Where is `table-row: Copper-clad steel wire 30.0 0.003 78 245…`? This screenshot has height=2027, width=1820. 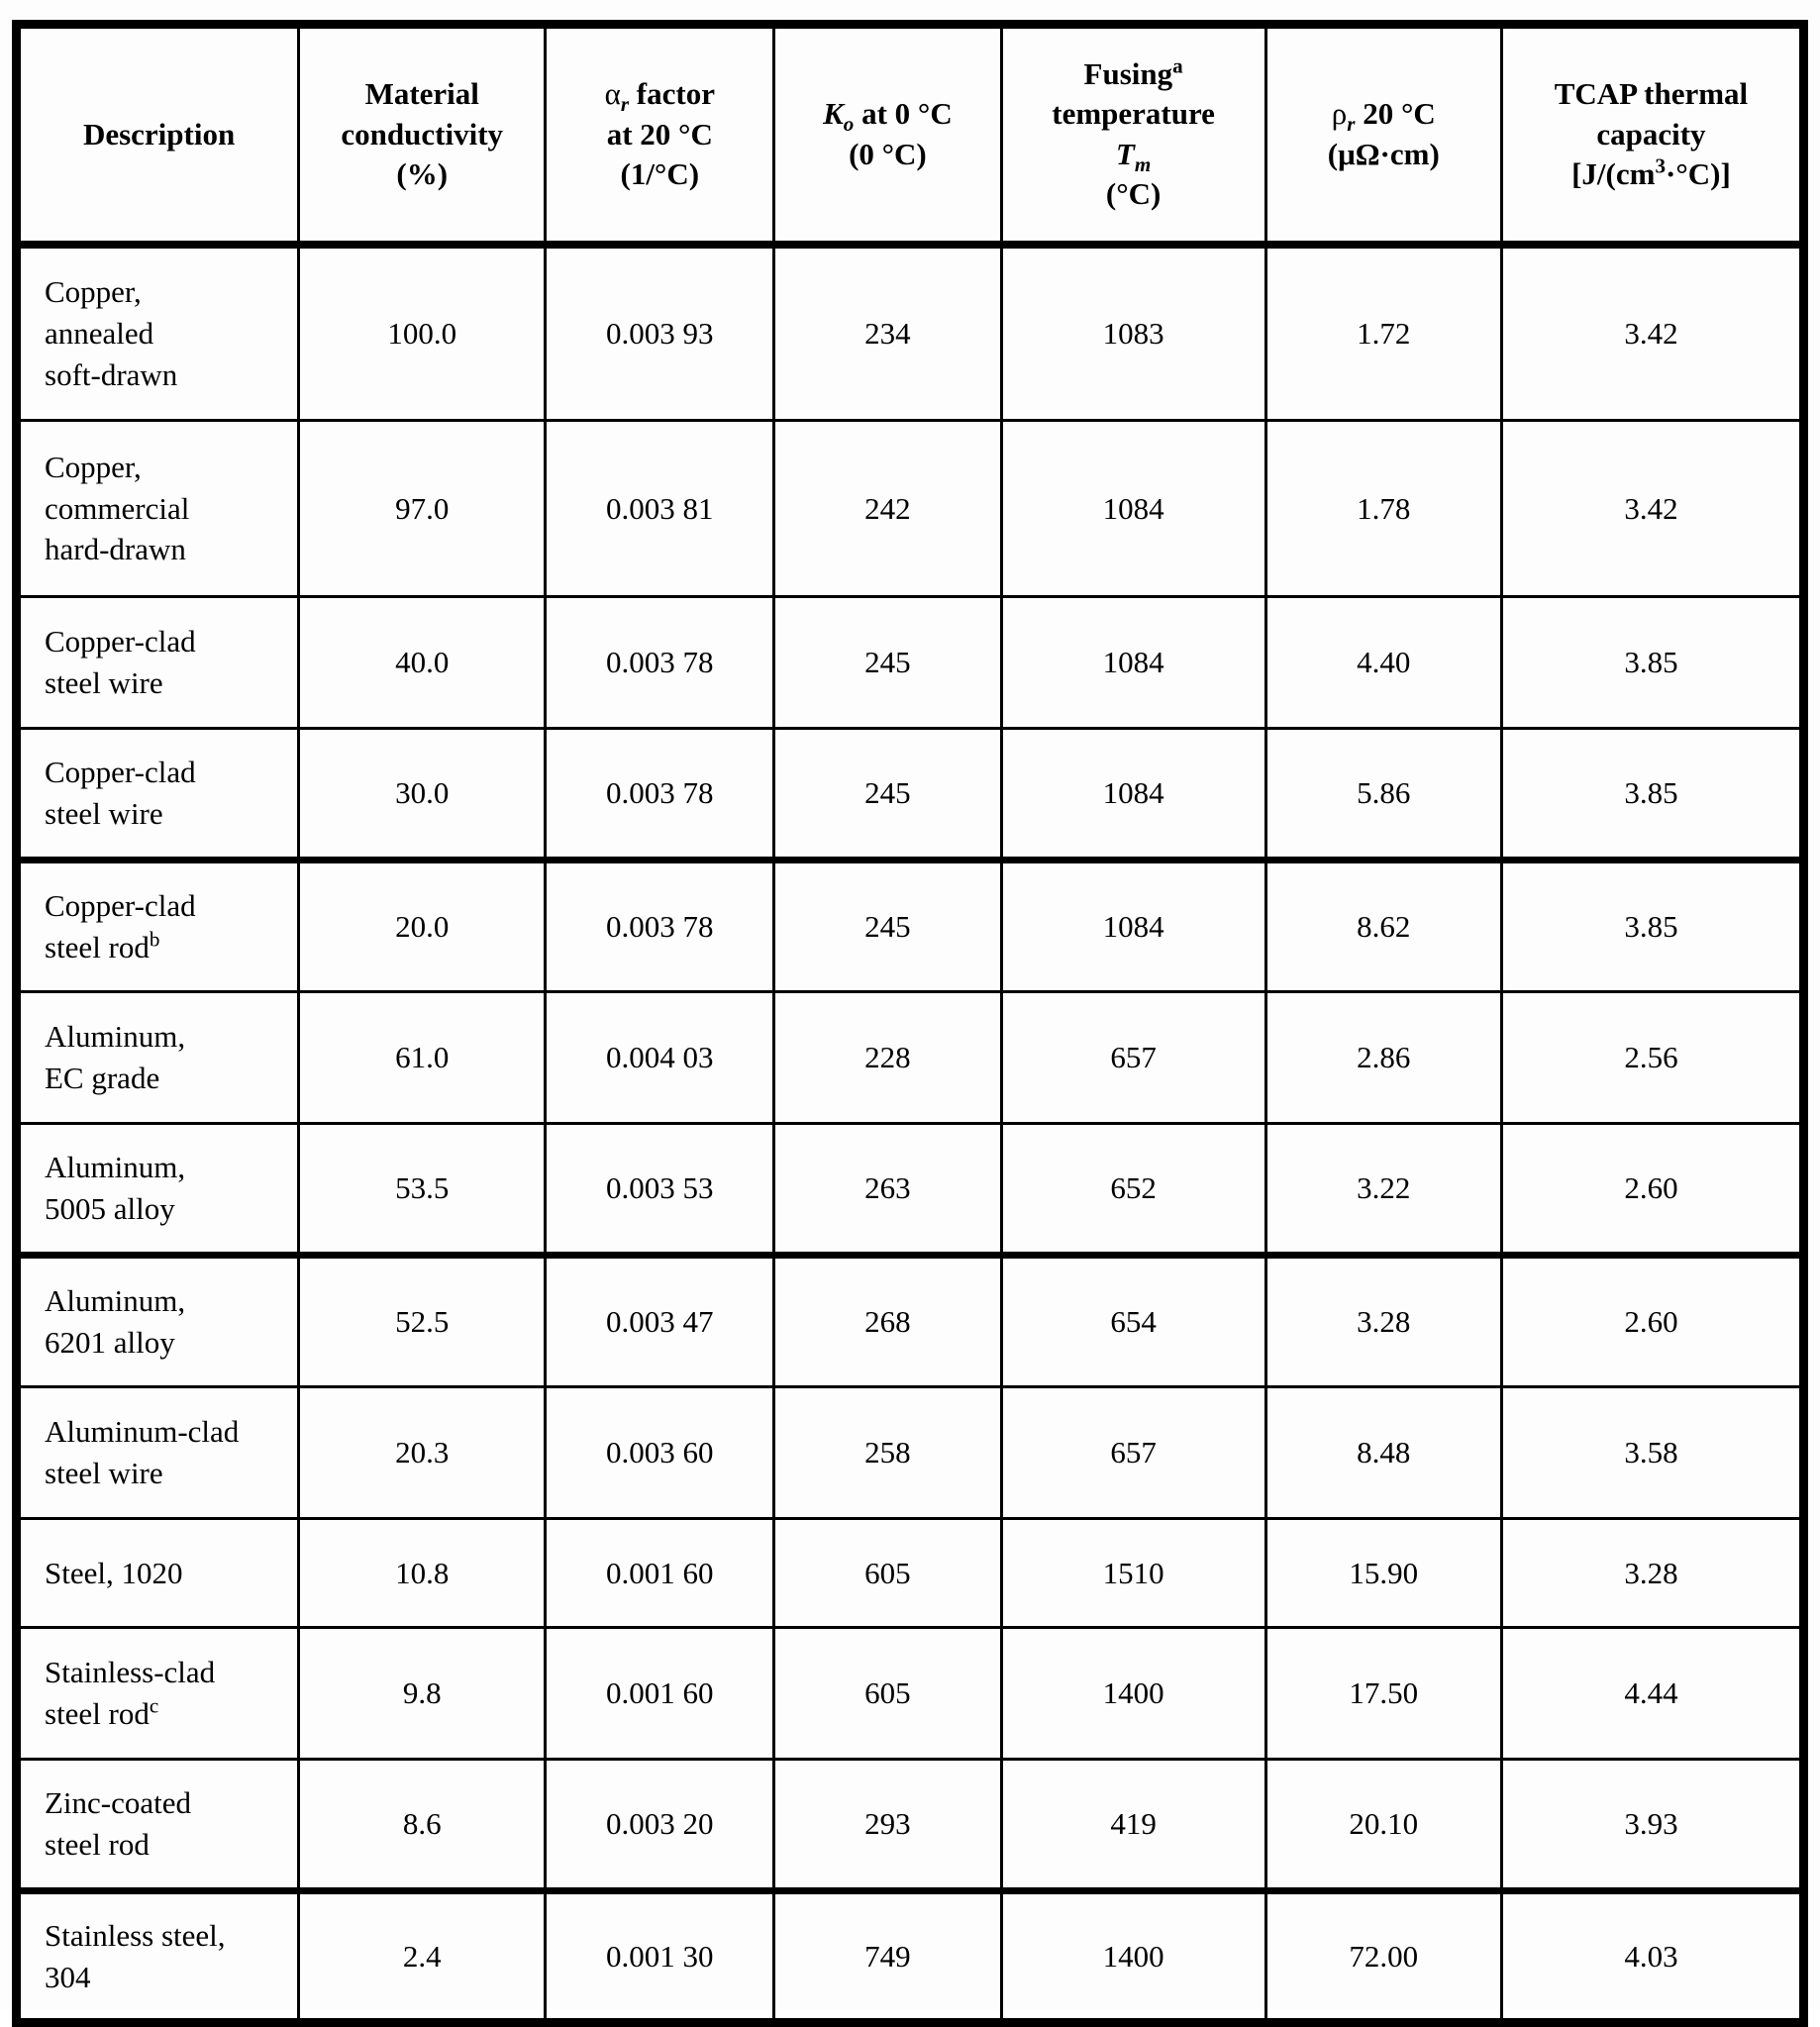
table-row: Copper-clad steel wire 30.0 0.003 78 245… is located at coordinates (910, 794).